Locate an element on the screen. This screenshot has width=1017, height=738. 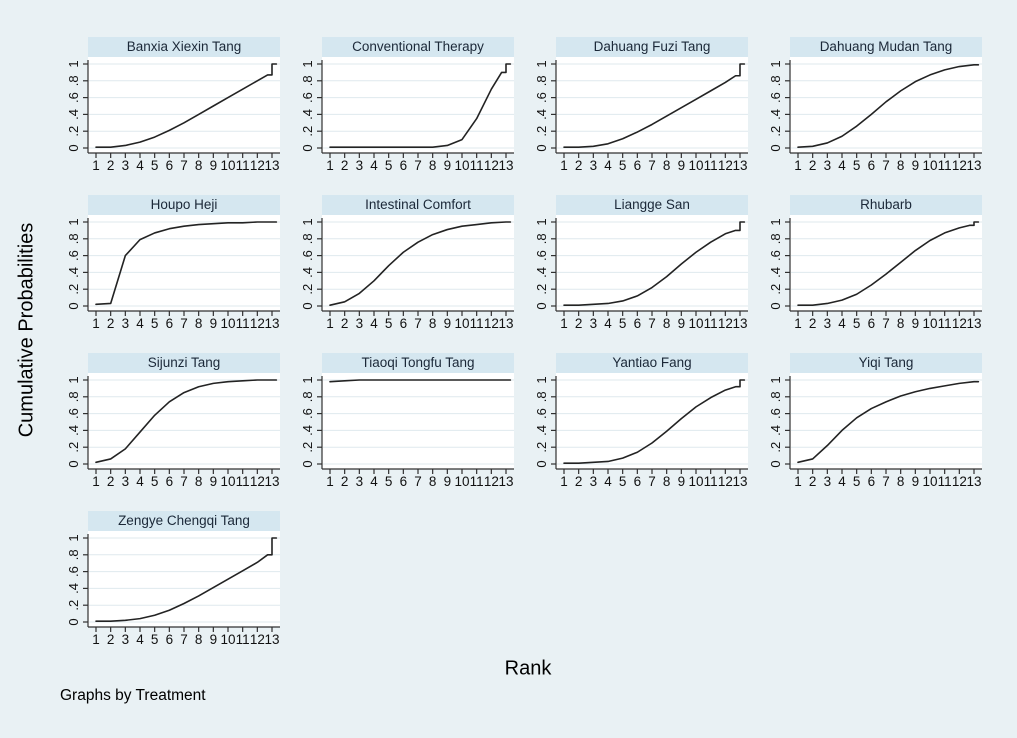
by-treatment-note: Graphs by Treatment is located at coordinates (133, 695).